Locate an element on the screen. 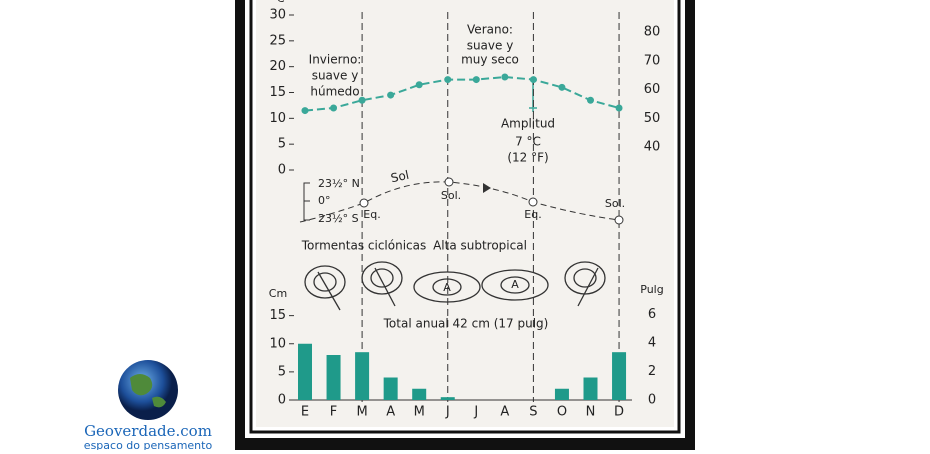  annotation: 23½° S is located at coordinates (338, 218).